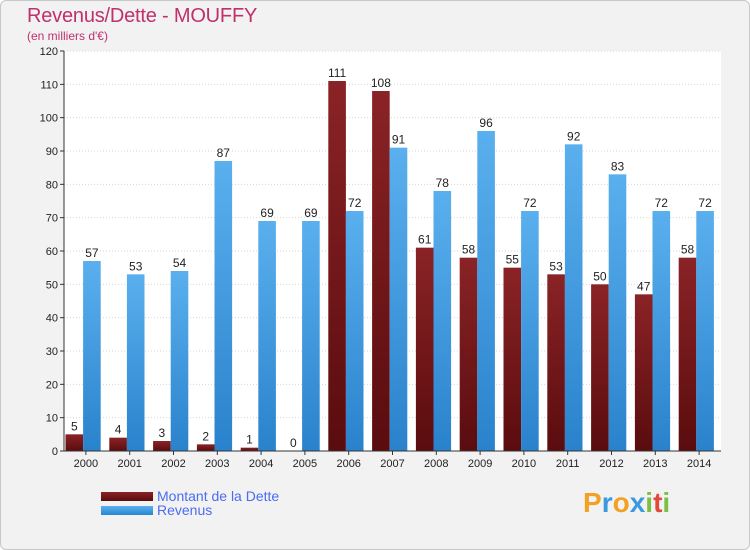 Image resolution: width=750 pixels, height=550 pixels. I want to click on data-label-revenus: 54, so click(180, 263).